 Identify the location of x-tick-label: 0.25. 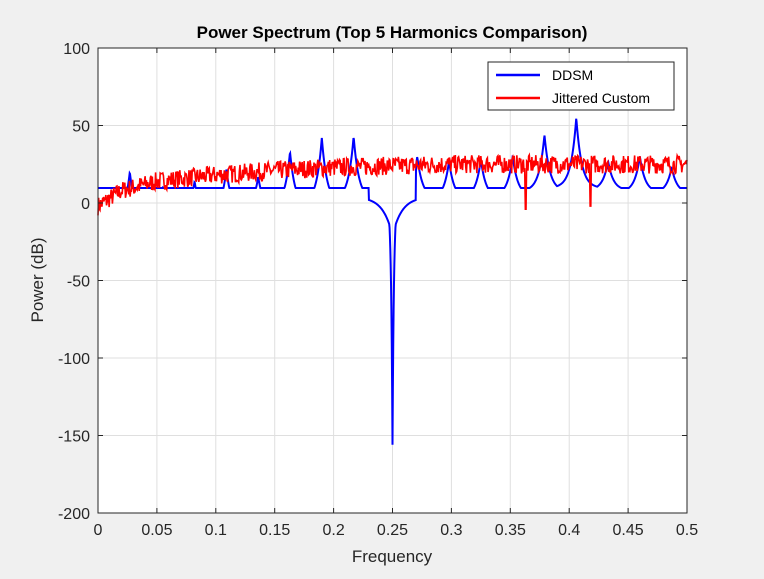
(392, 530).